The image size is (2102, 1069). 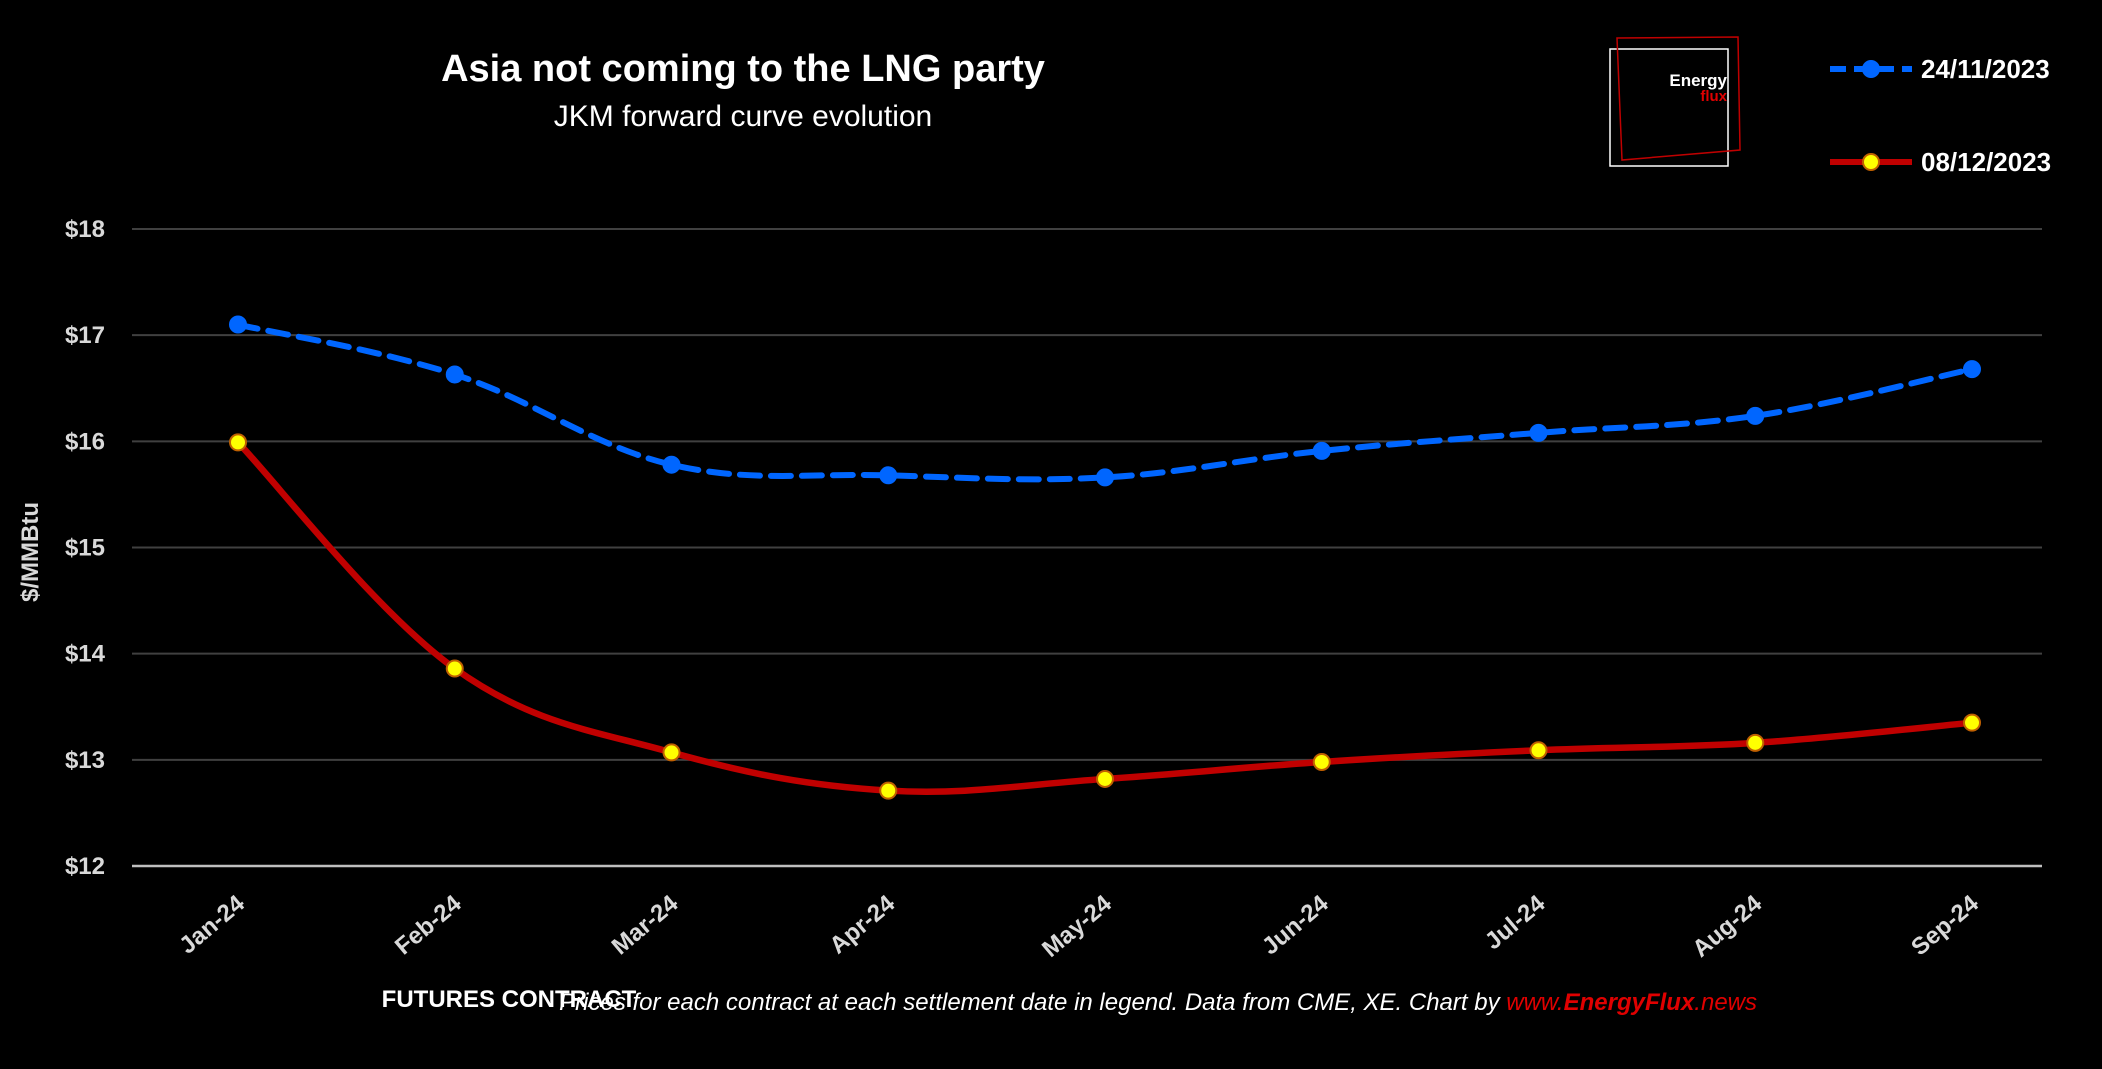 I want to click on logo-frame, so click(x=1669, y=107).